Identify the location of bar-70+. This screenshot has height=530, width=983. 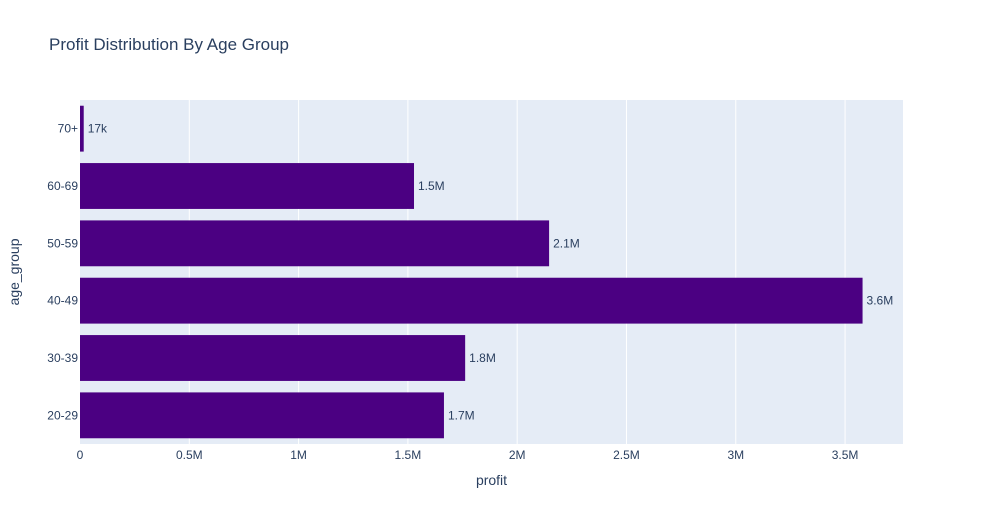
(82, 128).